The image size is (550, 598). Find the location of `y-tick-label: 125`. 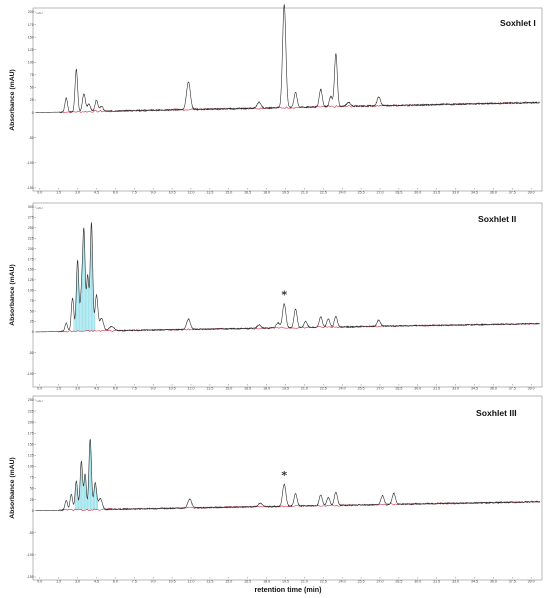

y-tick-label: 125 is located at coordinates (31, 50).